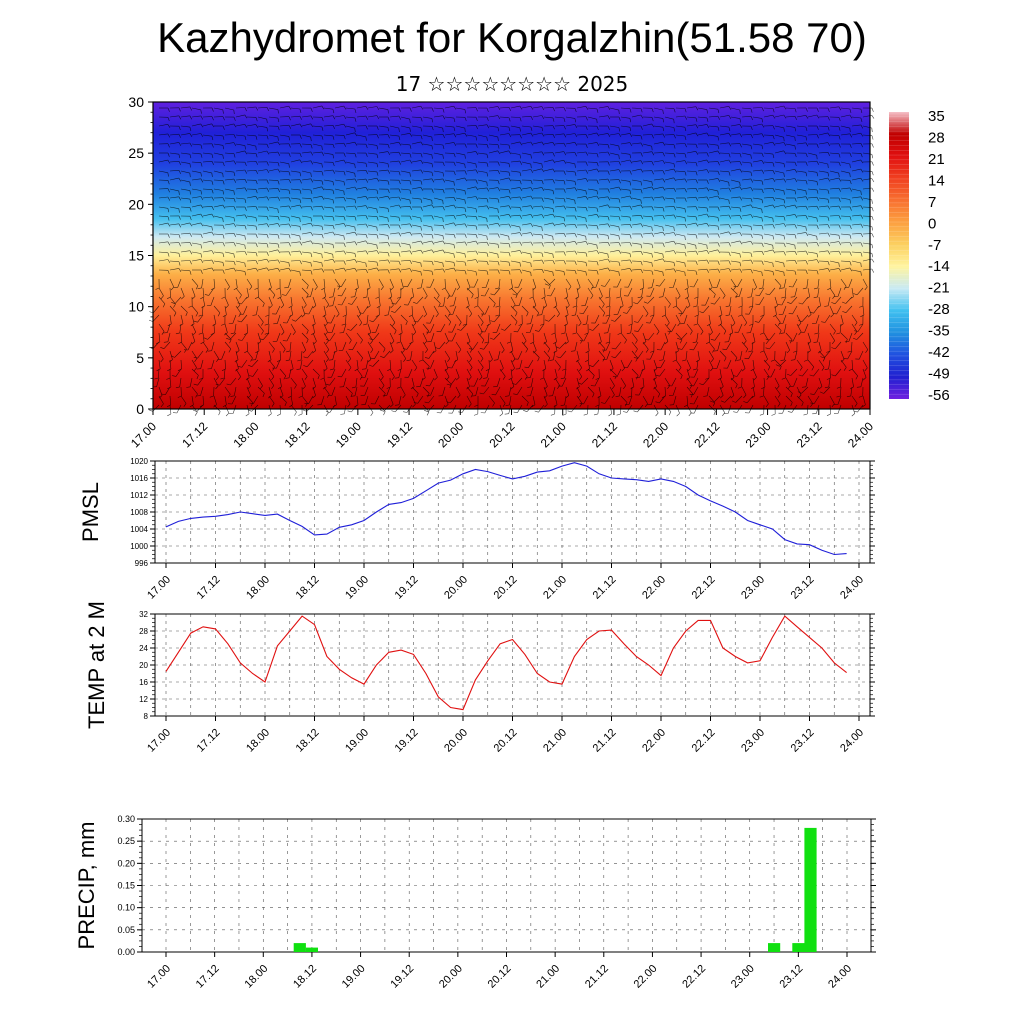 The image size is (1024, 1024). Describe the element at coordinates (143, 614) in the screenshot. I see `y-tick-label: 32` at that location.